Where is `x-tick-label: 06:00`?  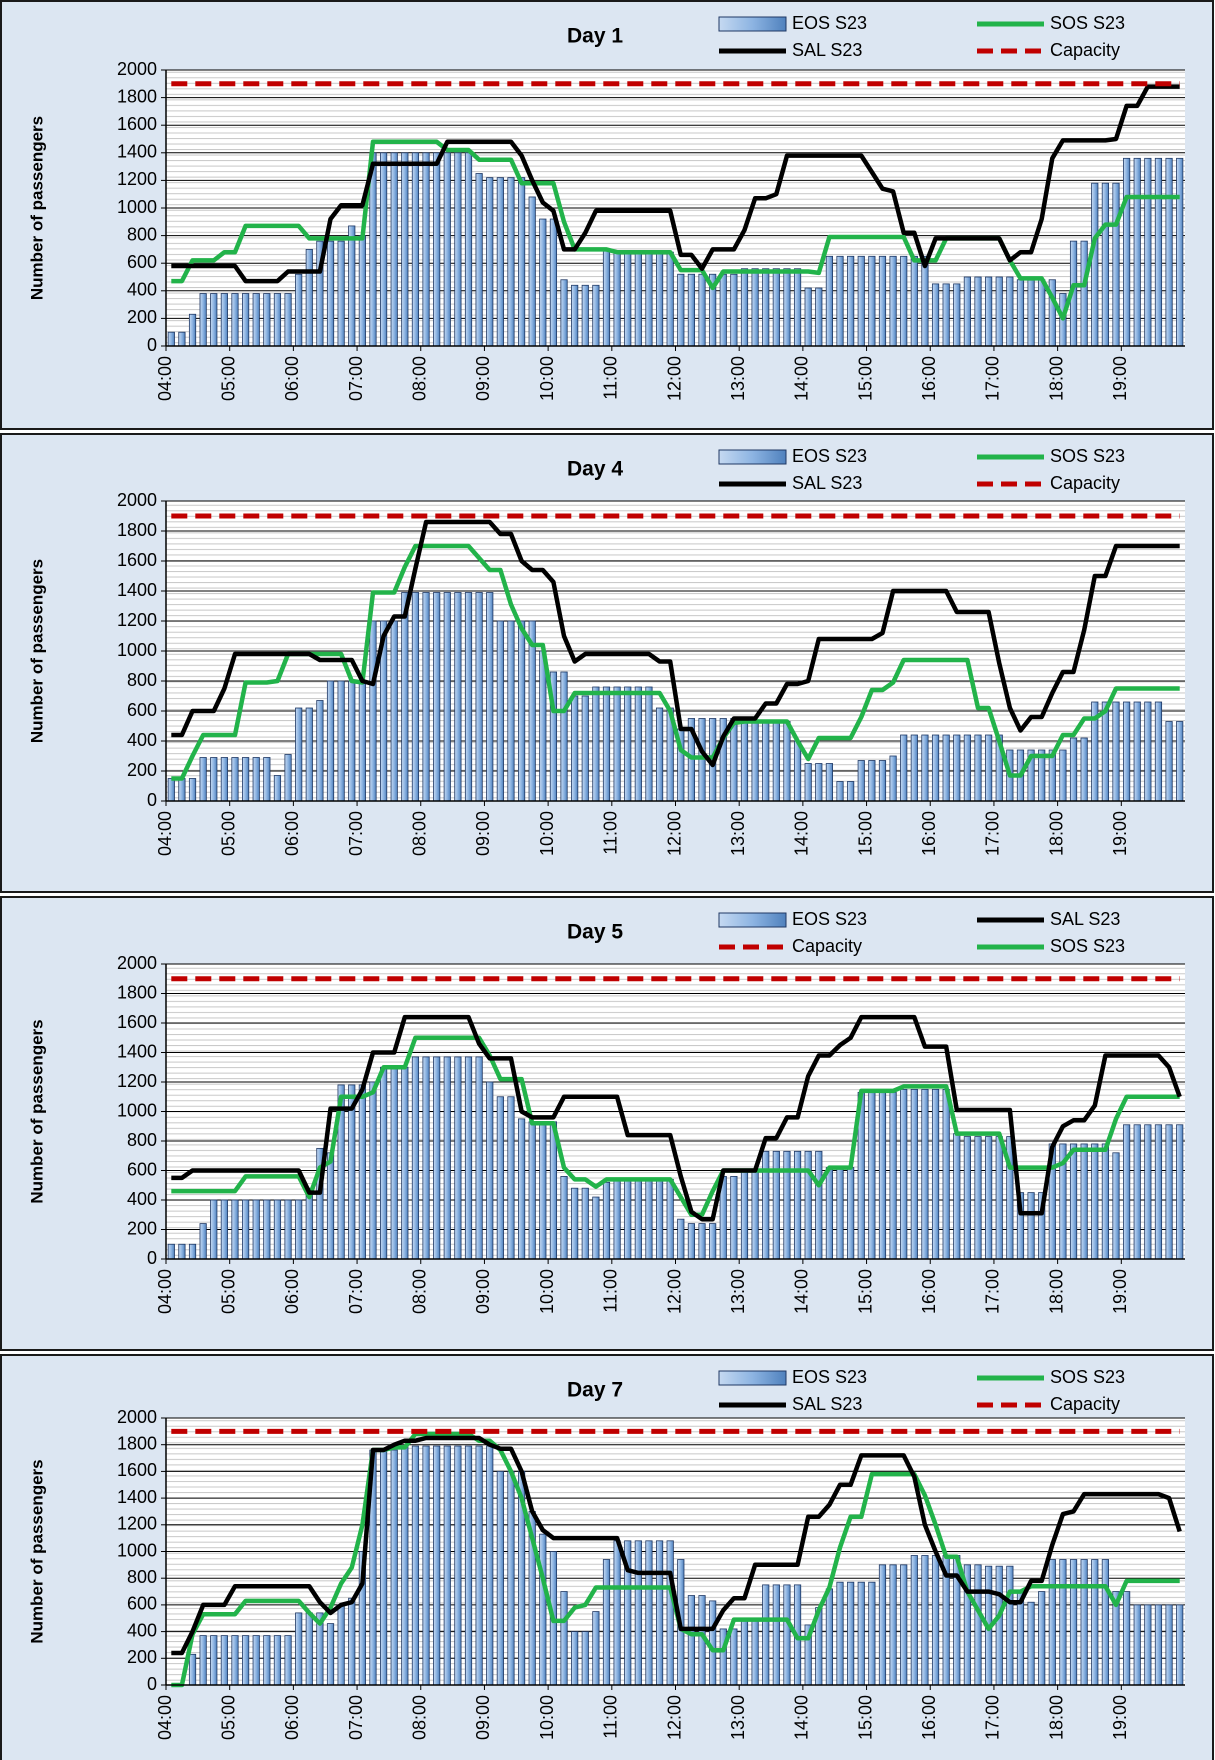
x-tick-label: 06:00 is located at coordinates (292, 1291).